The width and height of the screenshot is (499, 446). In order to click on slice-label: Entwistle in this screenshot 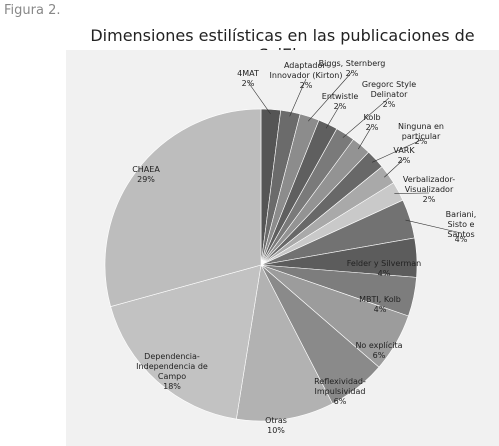, I will do `click(340, 96)`.